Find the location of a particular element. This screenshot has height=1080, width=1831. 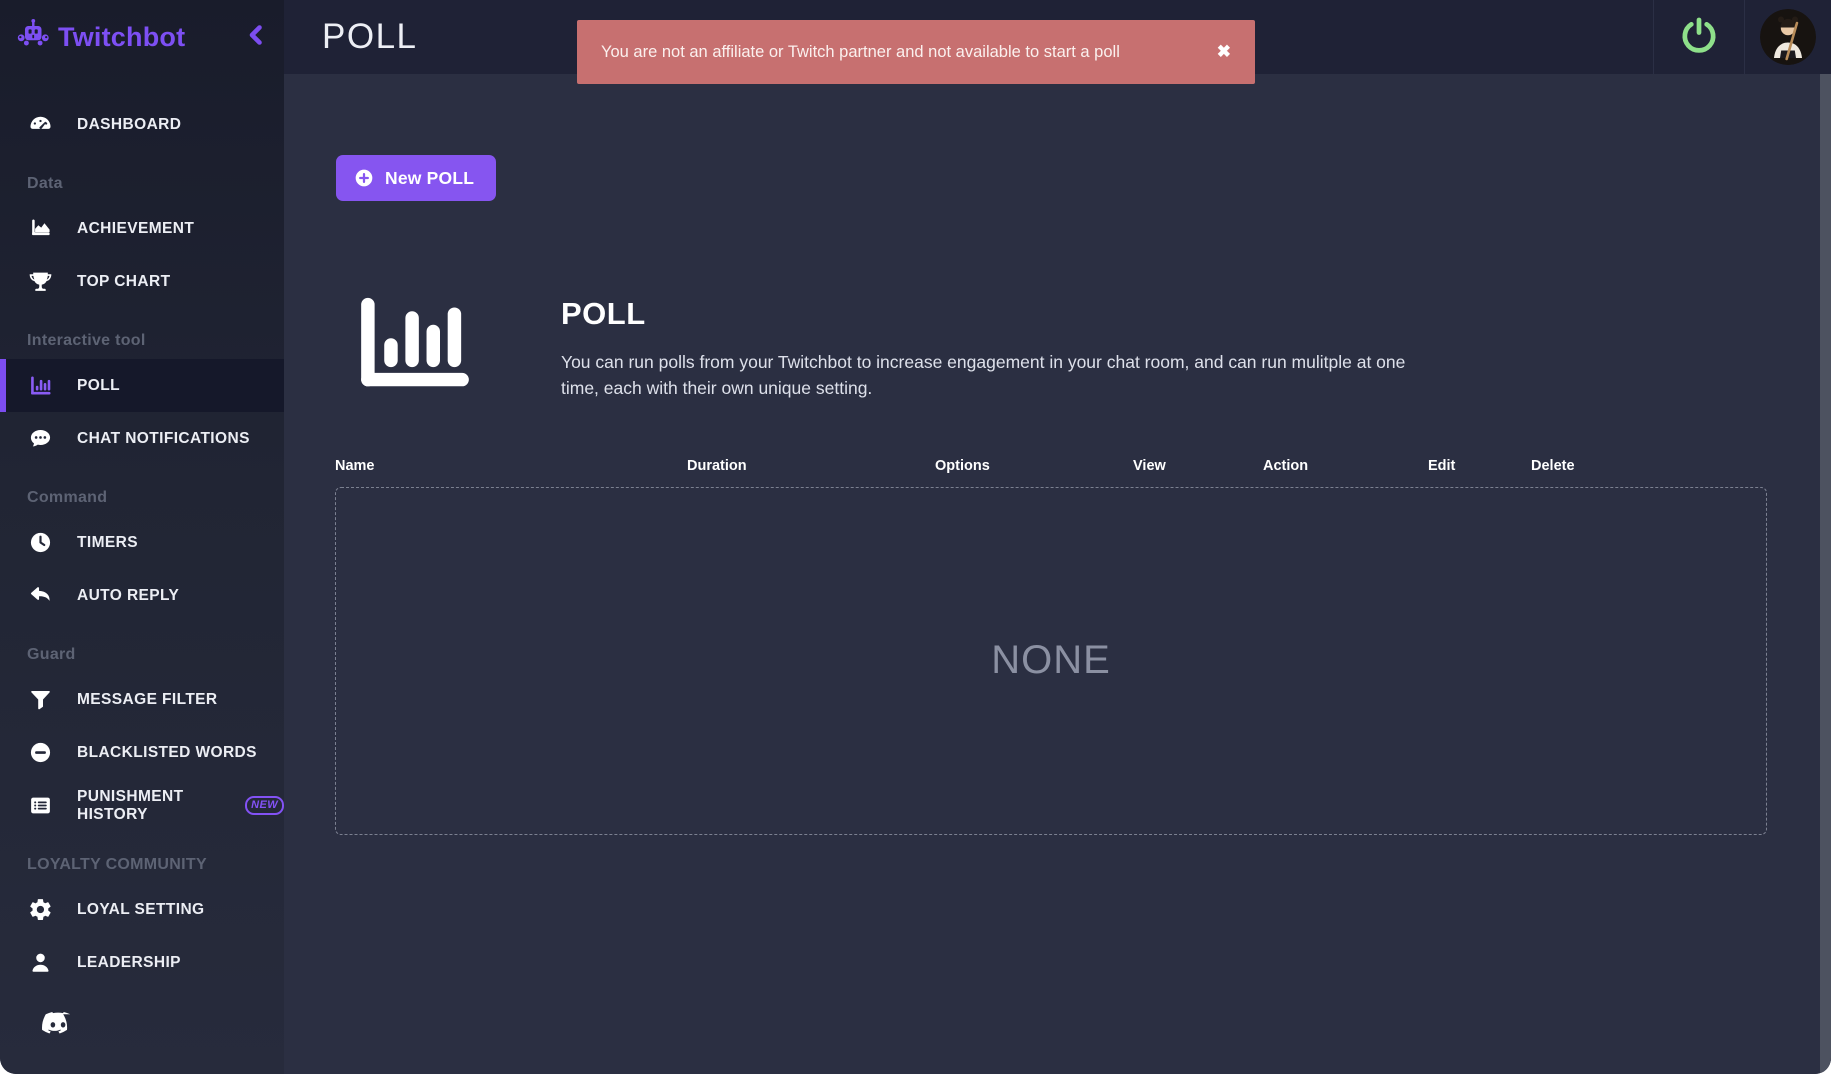

poll-icon is located at coordinates (40, 385).